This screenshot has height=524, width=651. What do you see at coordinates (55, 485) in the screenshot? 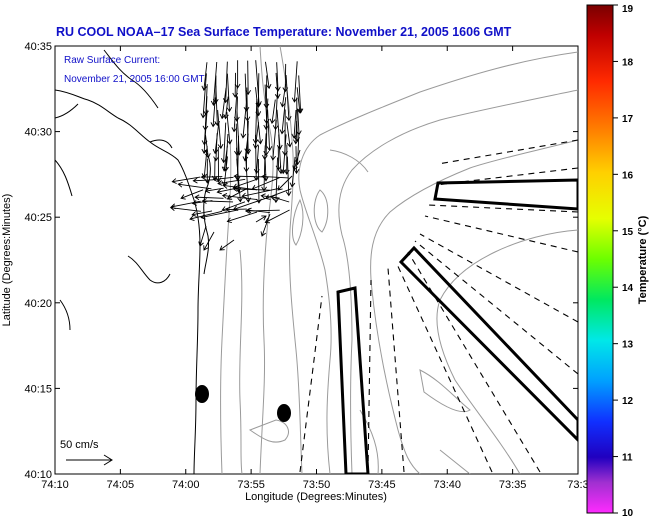
I see `x-tick-label: 74:10` at bounding box center [55, 485].